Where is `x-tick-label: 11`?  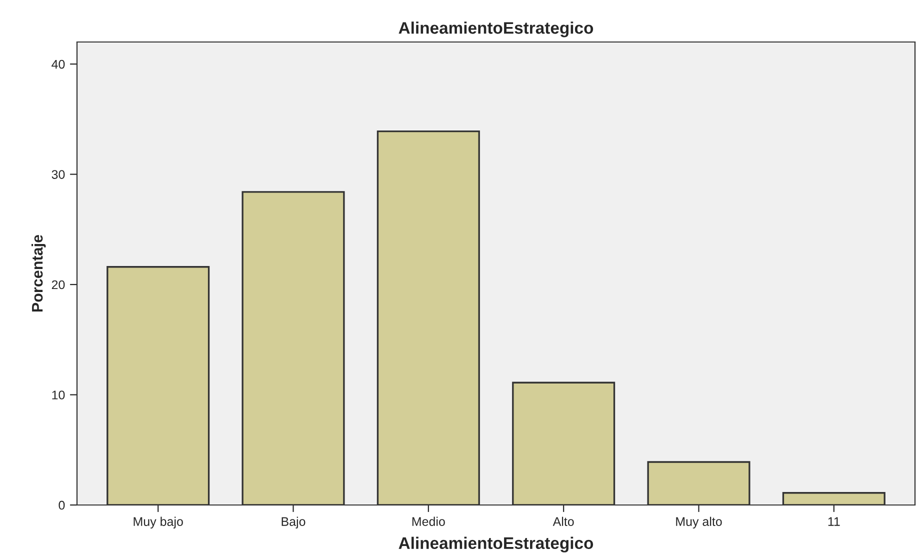
x-tick-label: 11 is located at coordinates (834, 521).